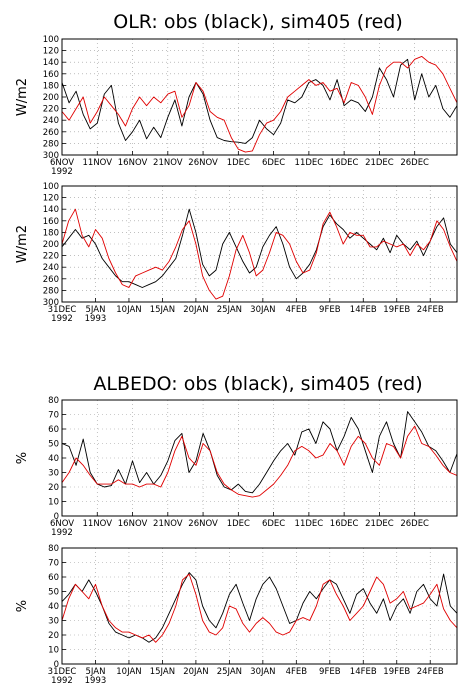 This screenshot has width=467, height=697. Describe the element at coordinates (396, 310) in the screenshot. I see `x-tick-label: 19FEB` at that location.